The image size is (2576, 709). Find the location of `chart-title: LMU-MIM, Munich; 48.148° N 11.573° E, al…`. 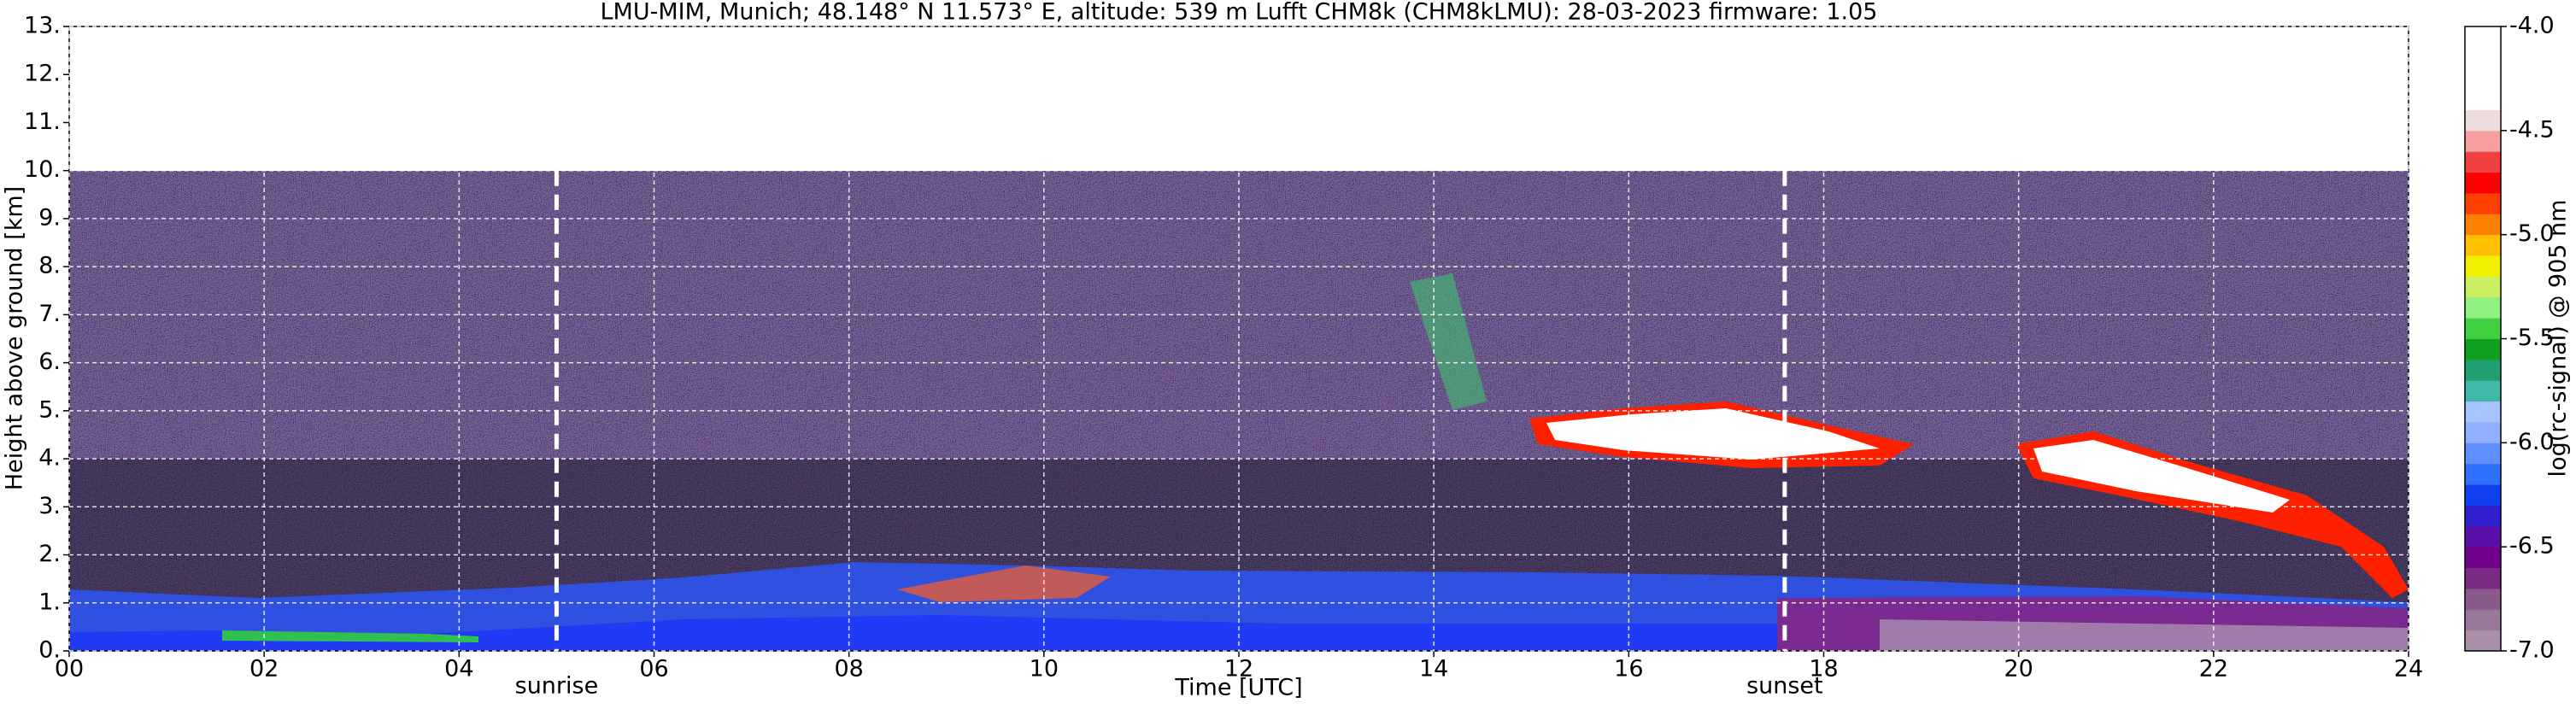

chart-title: LMU-MIM, Munich; 48.148° N 11.573° E, al… is located at coordinates (1239, 13).